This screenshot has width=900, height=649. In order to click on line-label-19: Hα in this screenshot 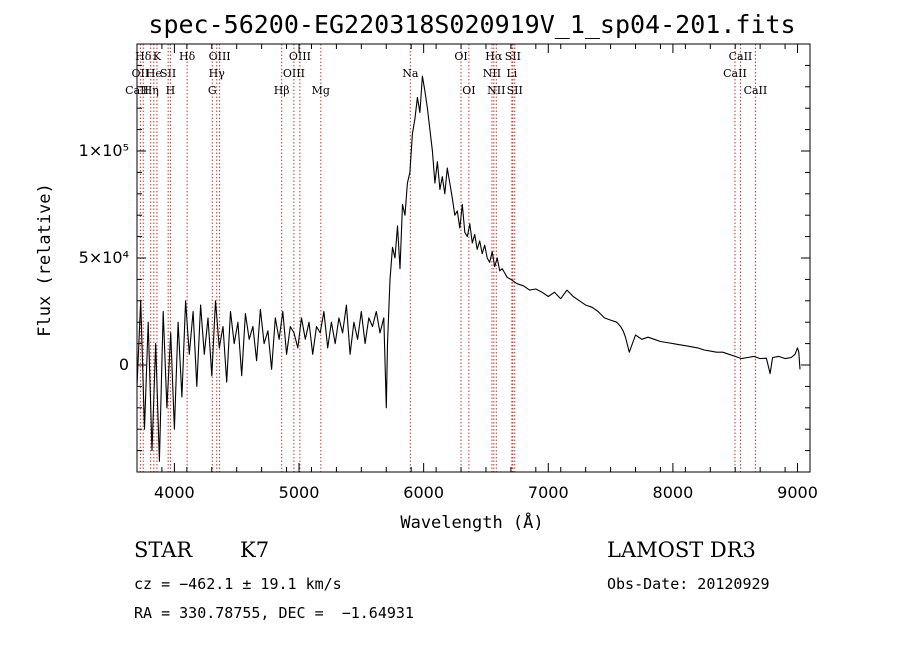, I will do `click(494, 56)`.